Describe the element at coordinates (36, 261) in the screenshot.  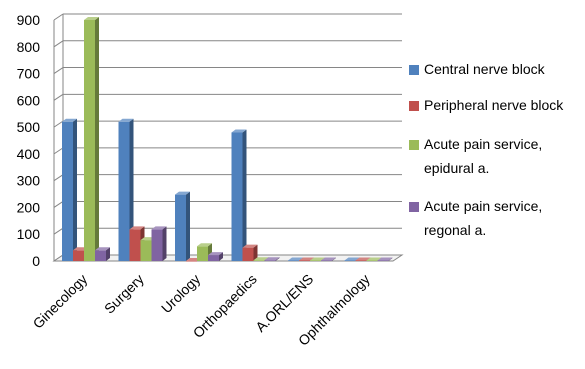
I see `y-tick-label: 0` at that location.